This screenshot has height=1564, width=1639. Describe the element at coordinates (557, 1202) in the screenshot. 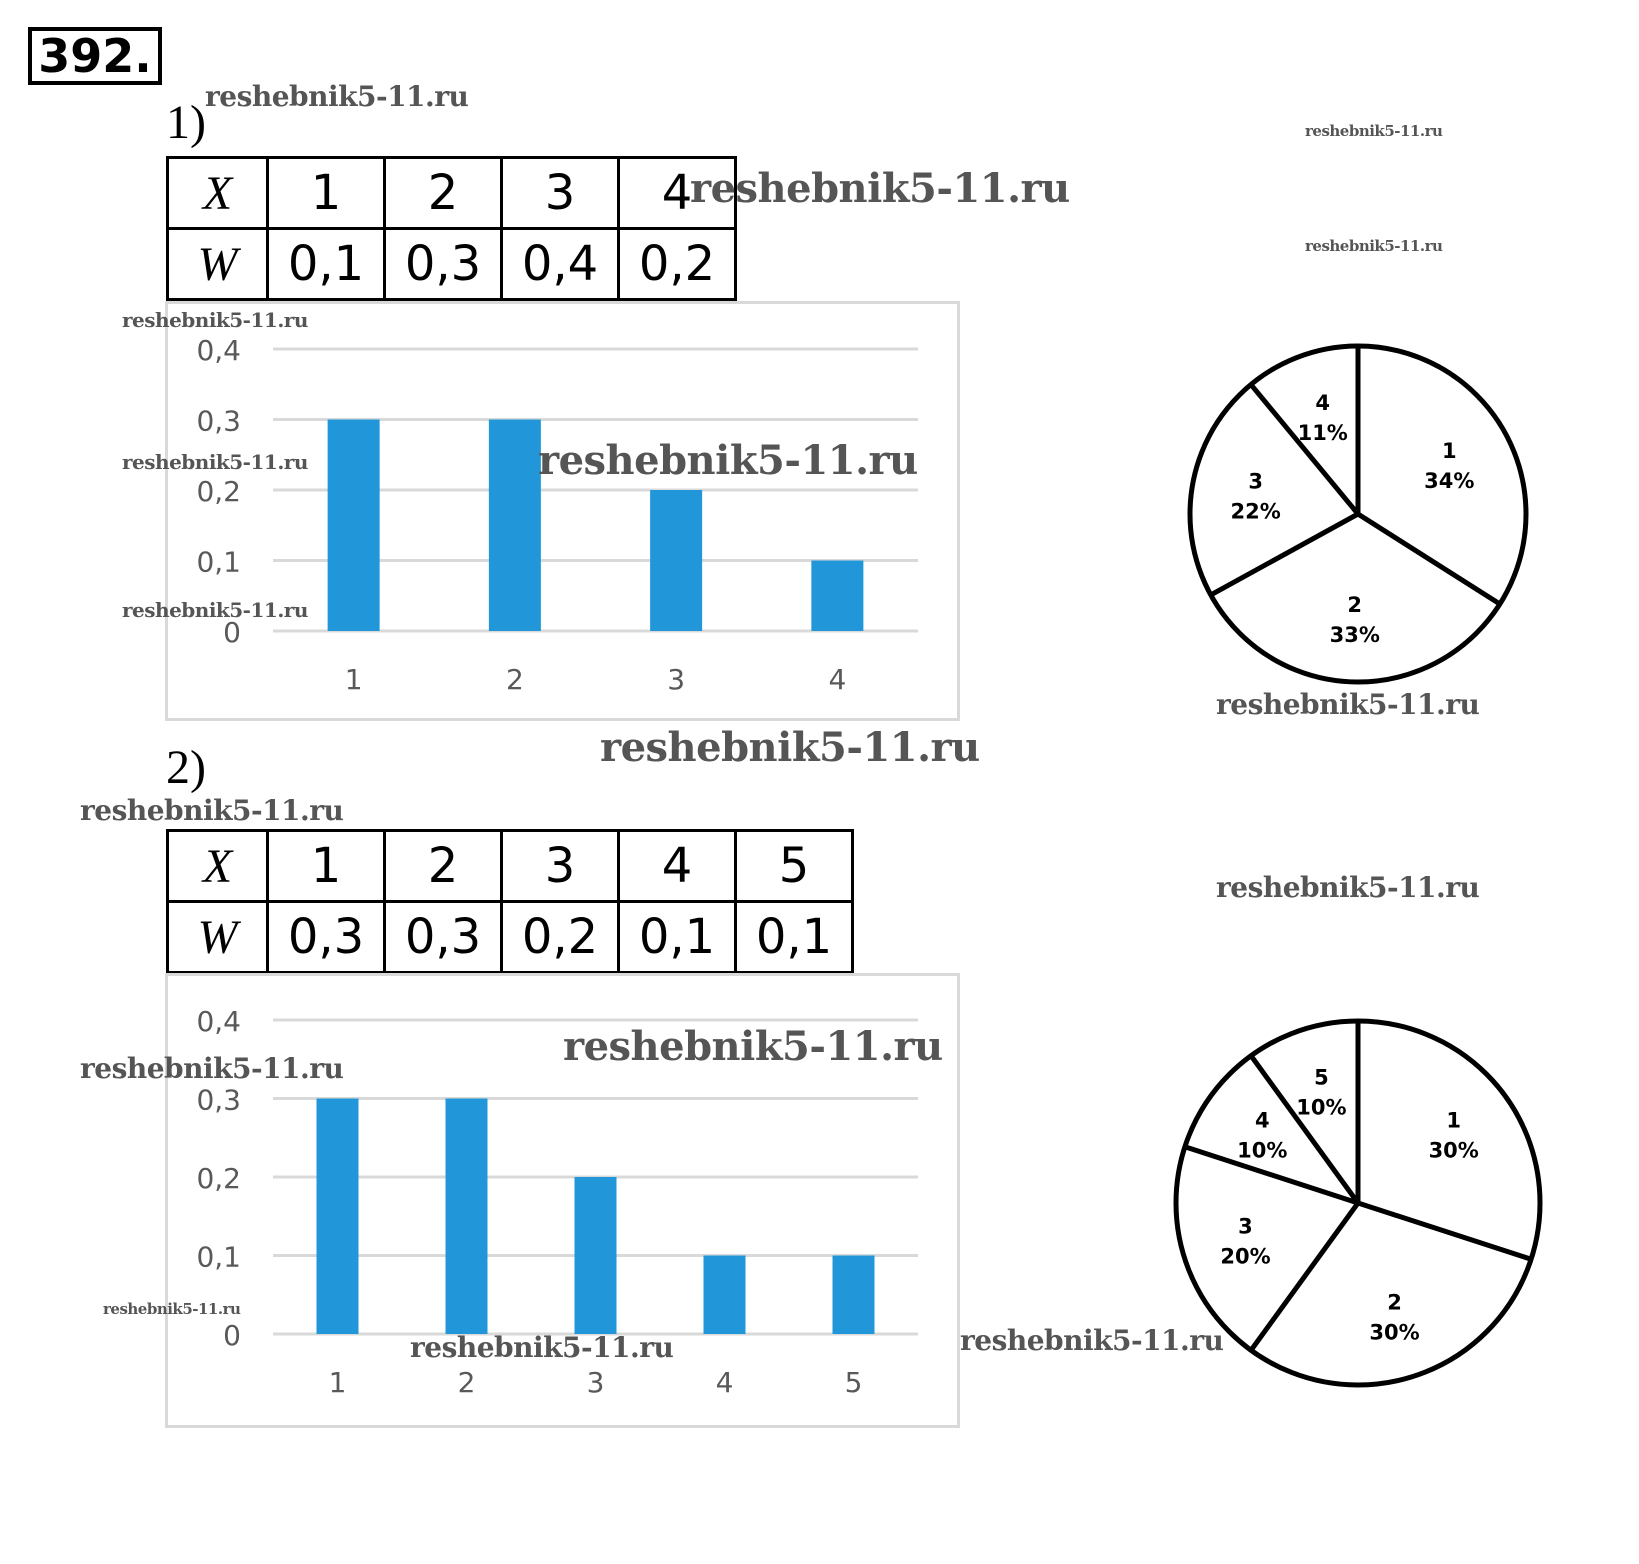

I see `bar-chart-2: 0 0,1 0,2 0,3 0,4 1 2 3 4 5` at that location.